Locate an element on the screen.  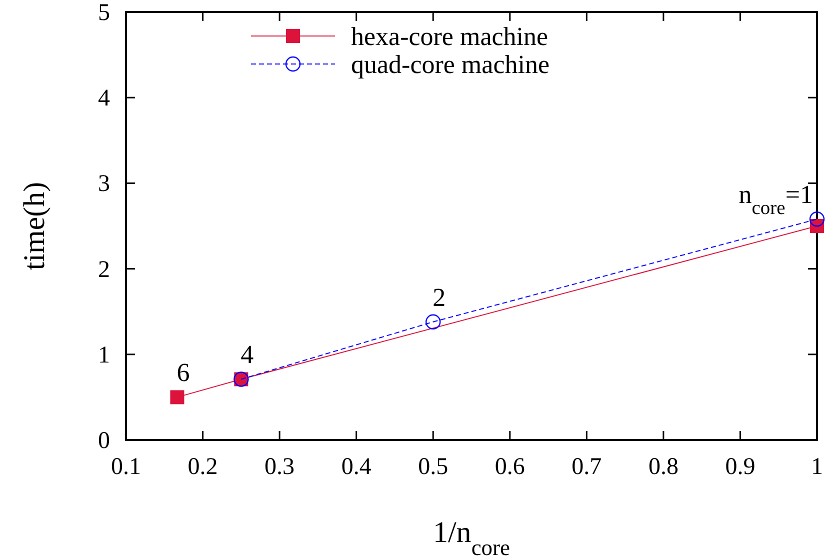
y-tick-label: 3 is located at coordinates (104, 184).